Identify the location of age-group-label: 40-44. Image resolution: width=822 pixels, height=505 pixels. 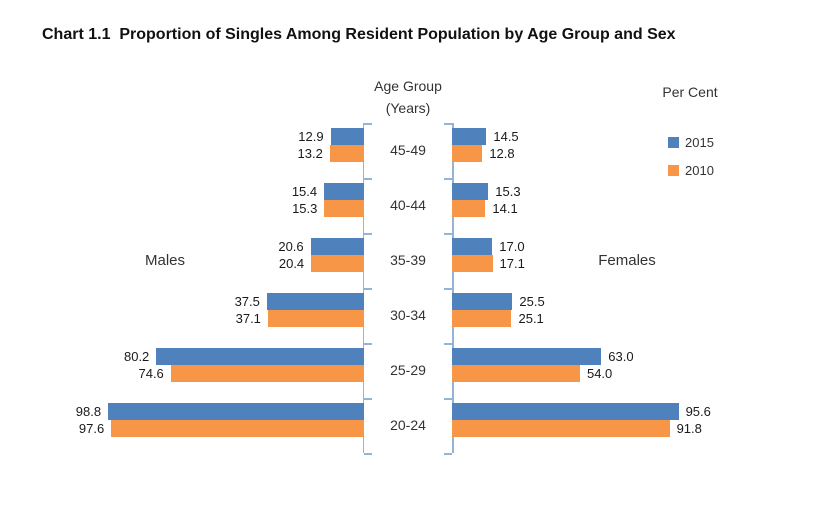
(408, 205).